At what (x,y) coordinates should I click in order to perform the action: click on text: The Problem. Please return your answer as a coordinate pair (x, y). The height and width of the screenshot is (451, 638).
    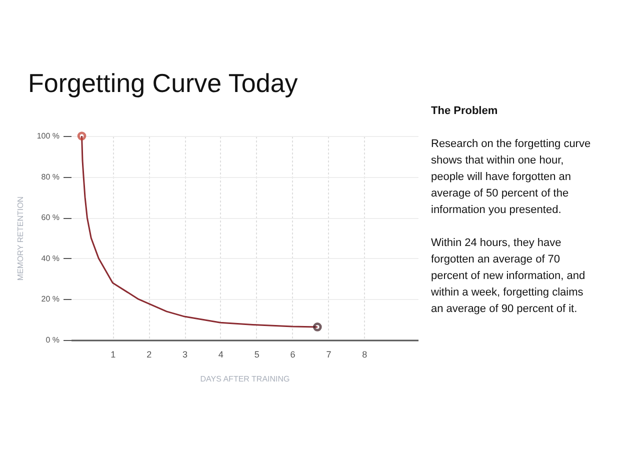
    Looking at the image, I should click on (464, 111).